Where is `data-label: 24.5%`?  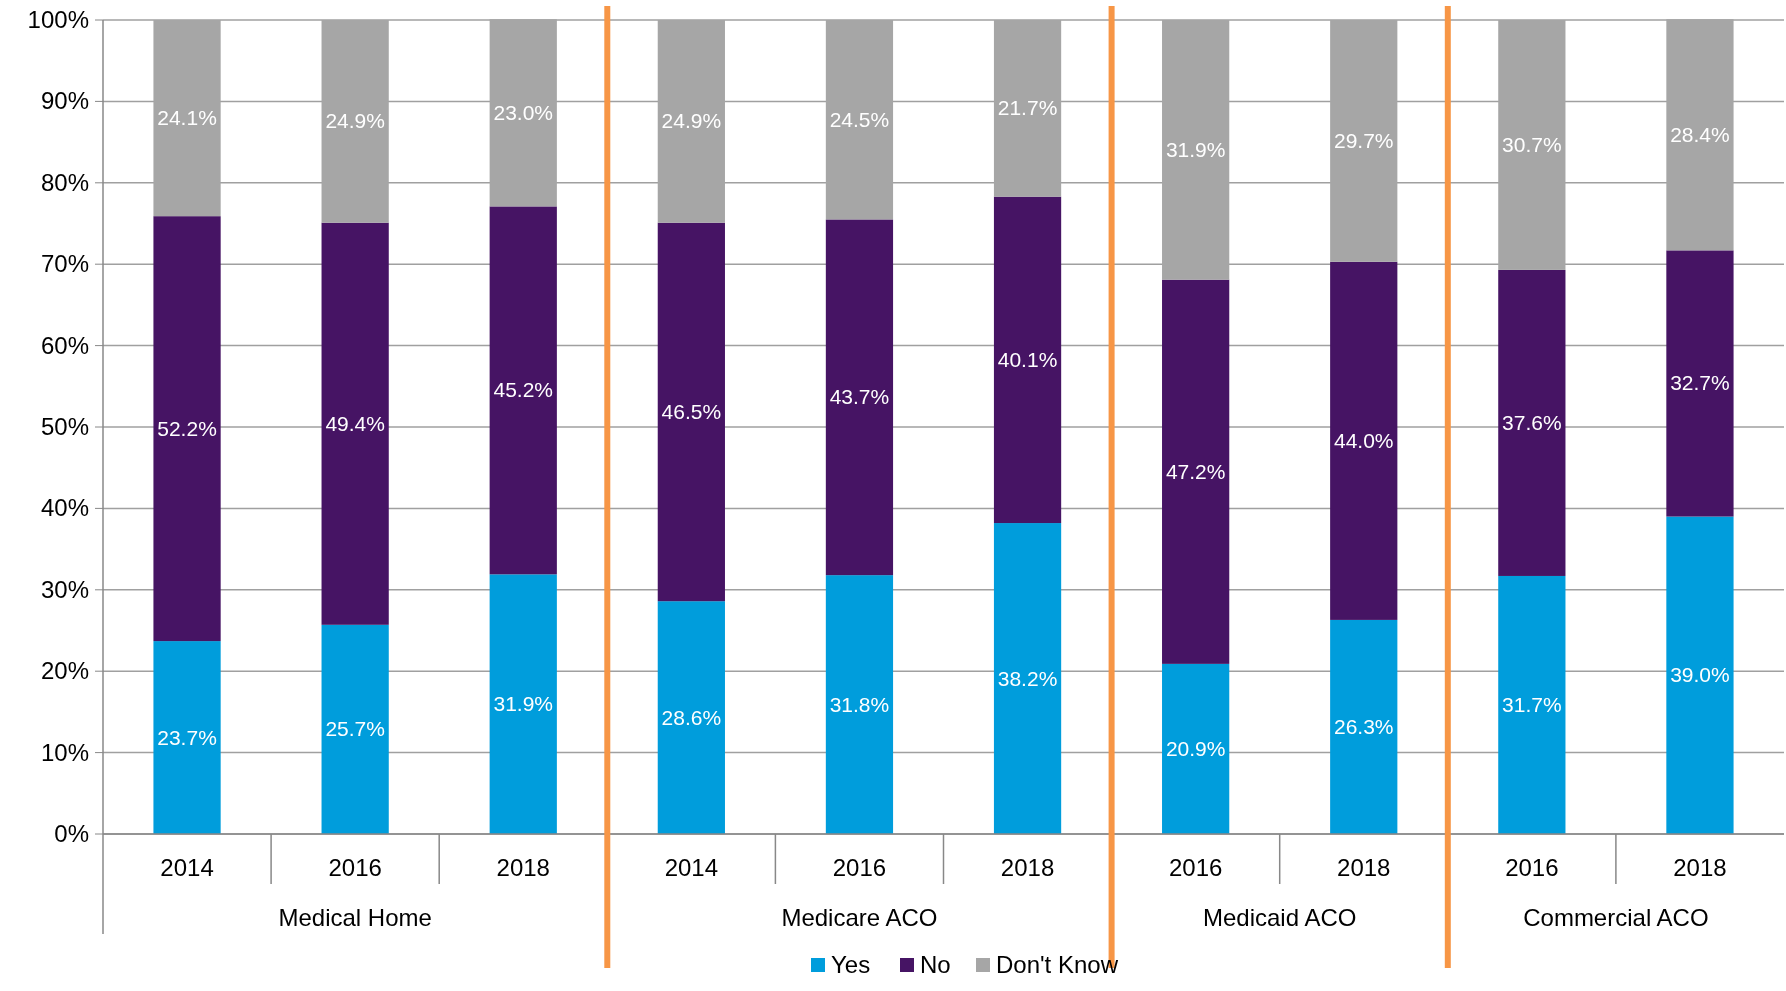 data-label: 24.5% is located at coordinates (859, 119).